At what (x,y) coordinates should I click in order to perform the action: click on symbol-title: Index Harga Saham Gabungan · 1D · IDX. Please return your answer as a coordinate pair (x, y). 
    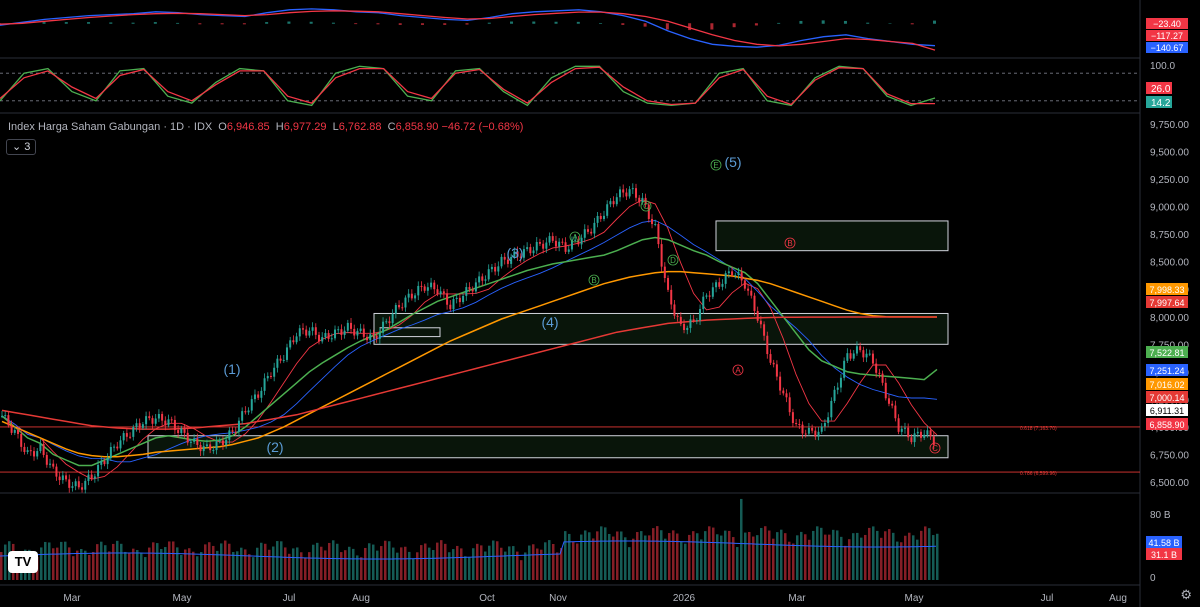
    Looking at the image, I should click on (110, 127).